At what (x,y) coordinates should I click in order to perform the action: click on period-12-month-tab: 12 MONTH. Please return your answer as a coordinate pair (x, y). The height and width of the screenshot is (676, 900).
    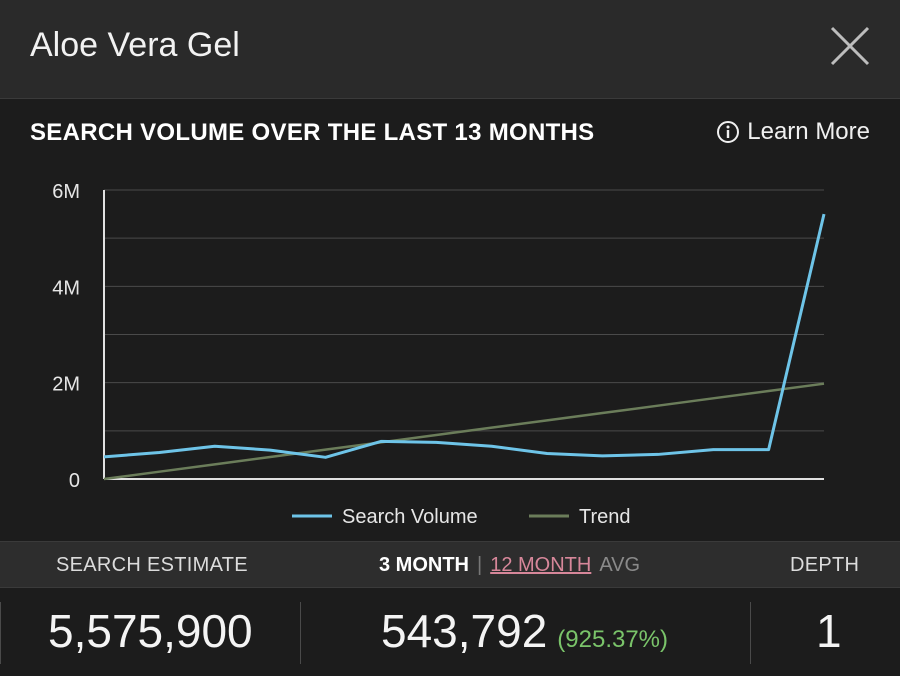
    Looking at the image, I should click on (541, 565).